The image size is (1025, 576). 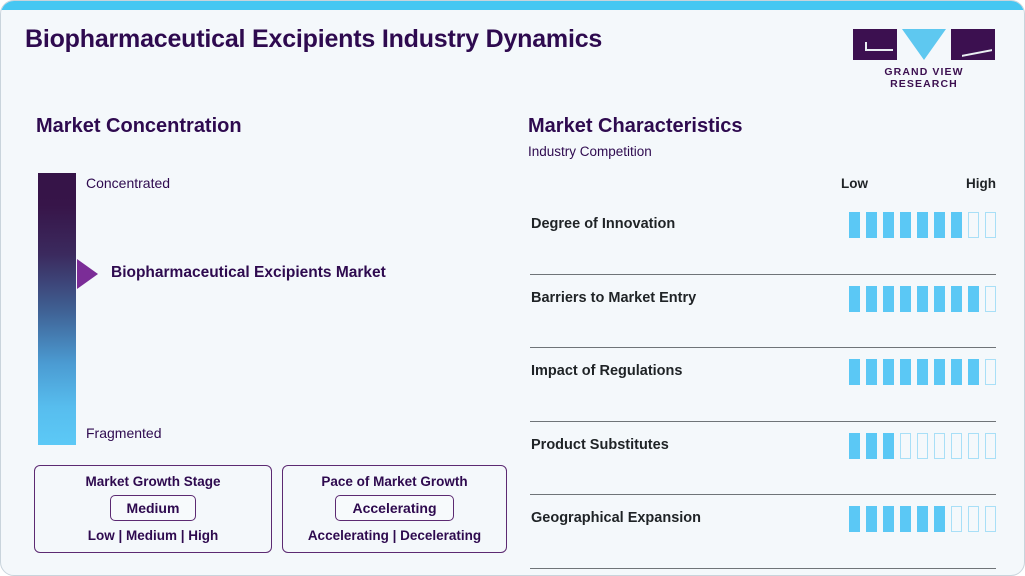 What do you see at coordinates (394, 481) in the screenshot?
I see `pace-heading: Pace of Market Growth` at bounding box center [394, 481].